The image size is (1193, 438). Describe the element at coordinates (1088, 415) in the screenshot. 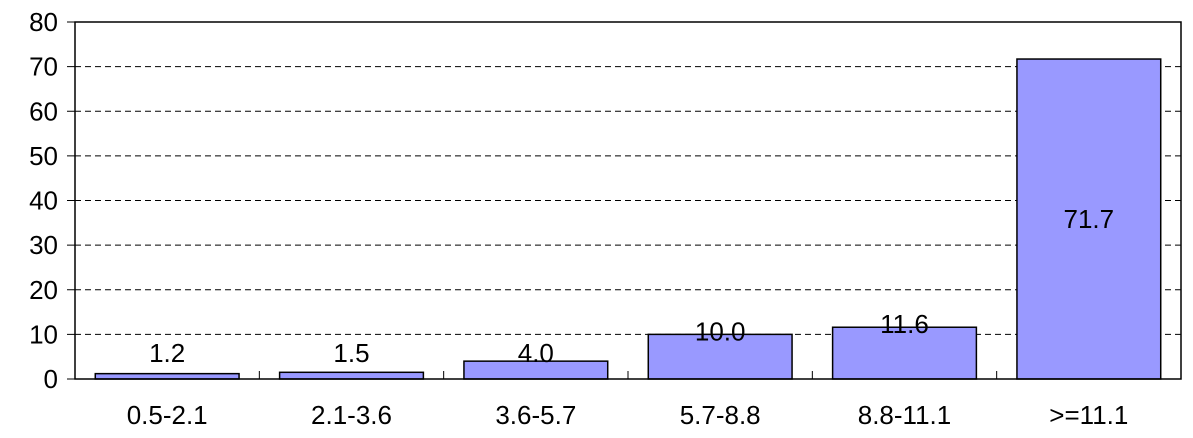

I see `x-tick-label: >=11.1` at that location.